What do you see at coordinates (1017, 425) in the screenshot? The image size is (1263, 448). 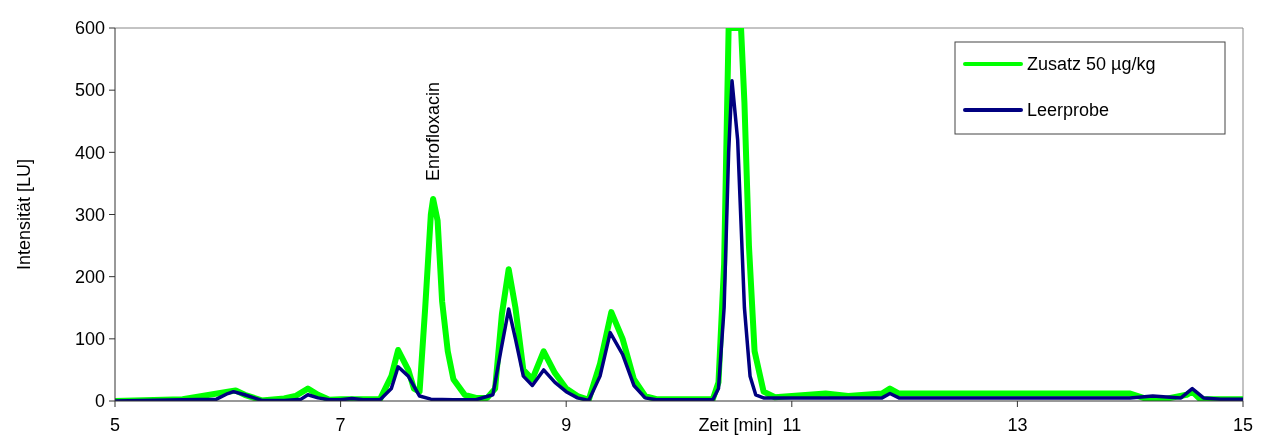 I see `x-tick-label: 13` at bounding box center [1017, 425].